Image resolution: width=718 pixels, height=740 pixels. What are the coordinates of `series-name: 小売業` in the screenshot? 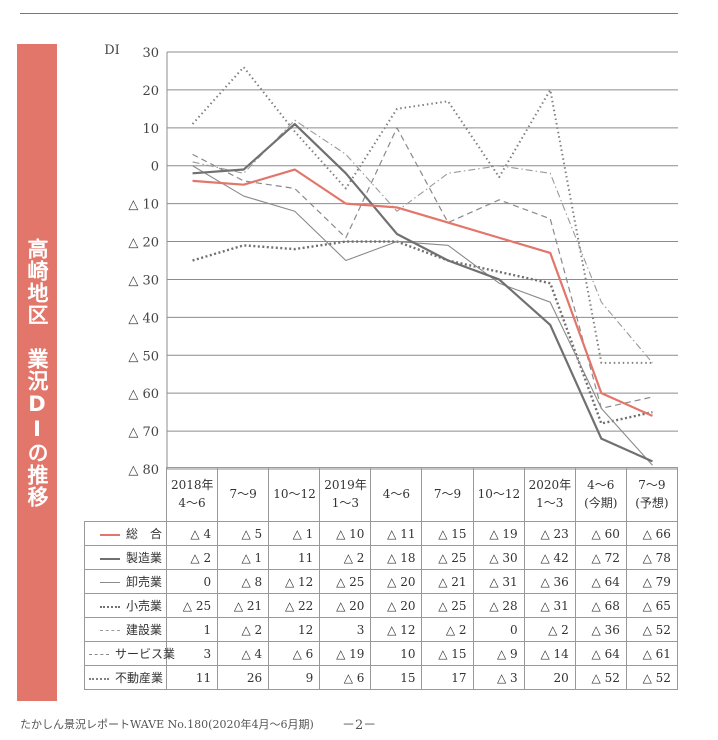 It's located at (143, 606).